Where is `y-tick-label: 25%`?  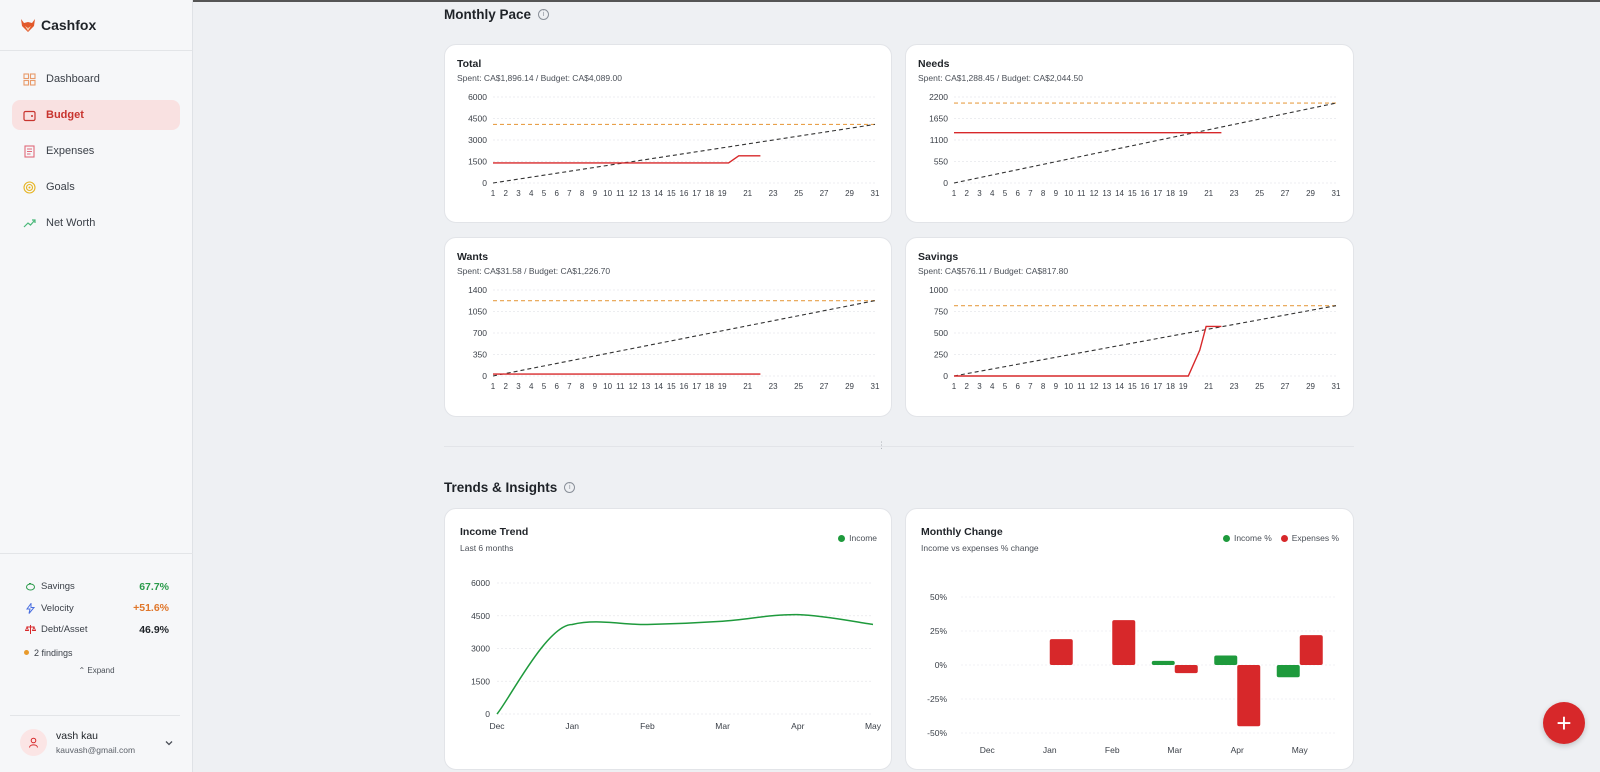 y-tick-label: 25% is located at coordinates (938, 631).